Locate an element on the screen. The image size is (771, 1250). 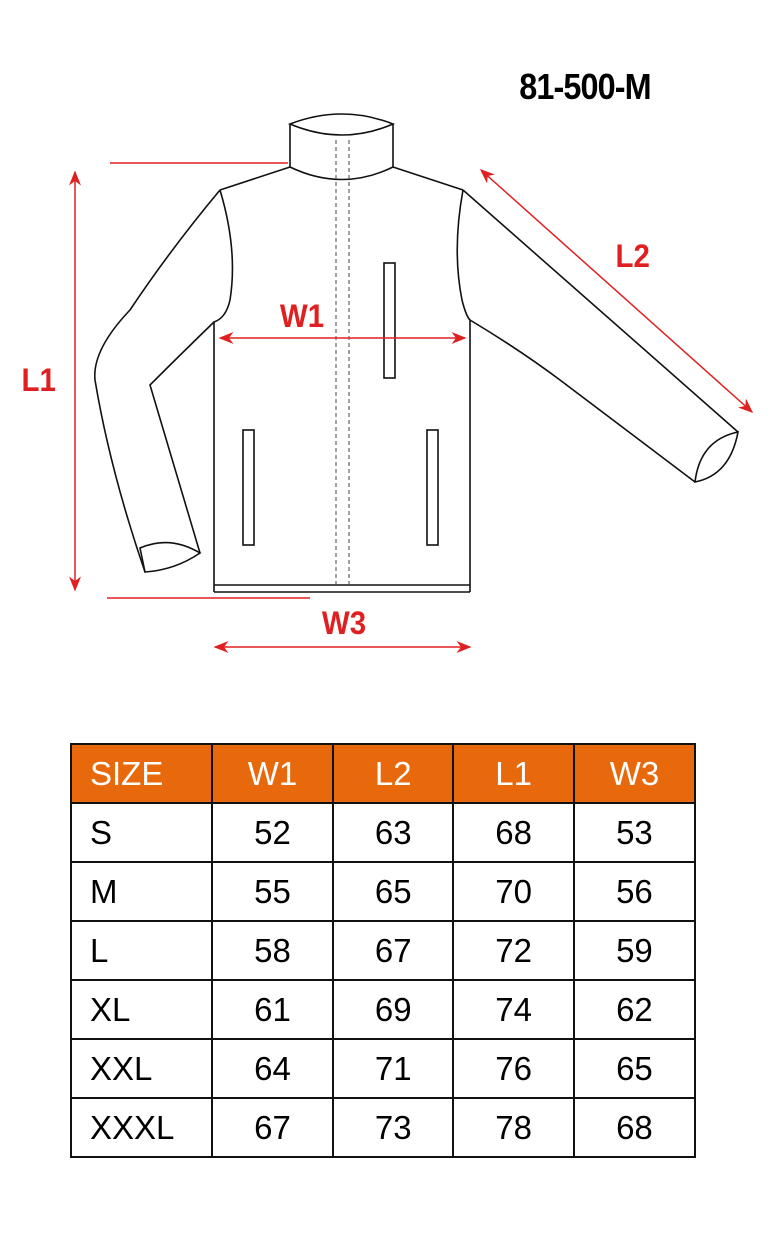
cell-w1: 52 is located at coordinates (272, 832).